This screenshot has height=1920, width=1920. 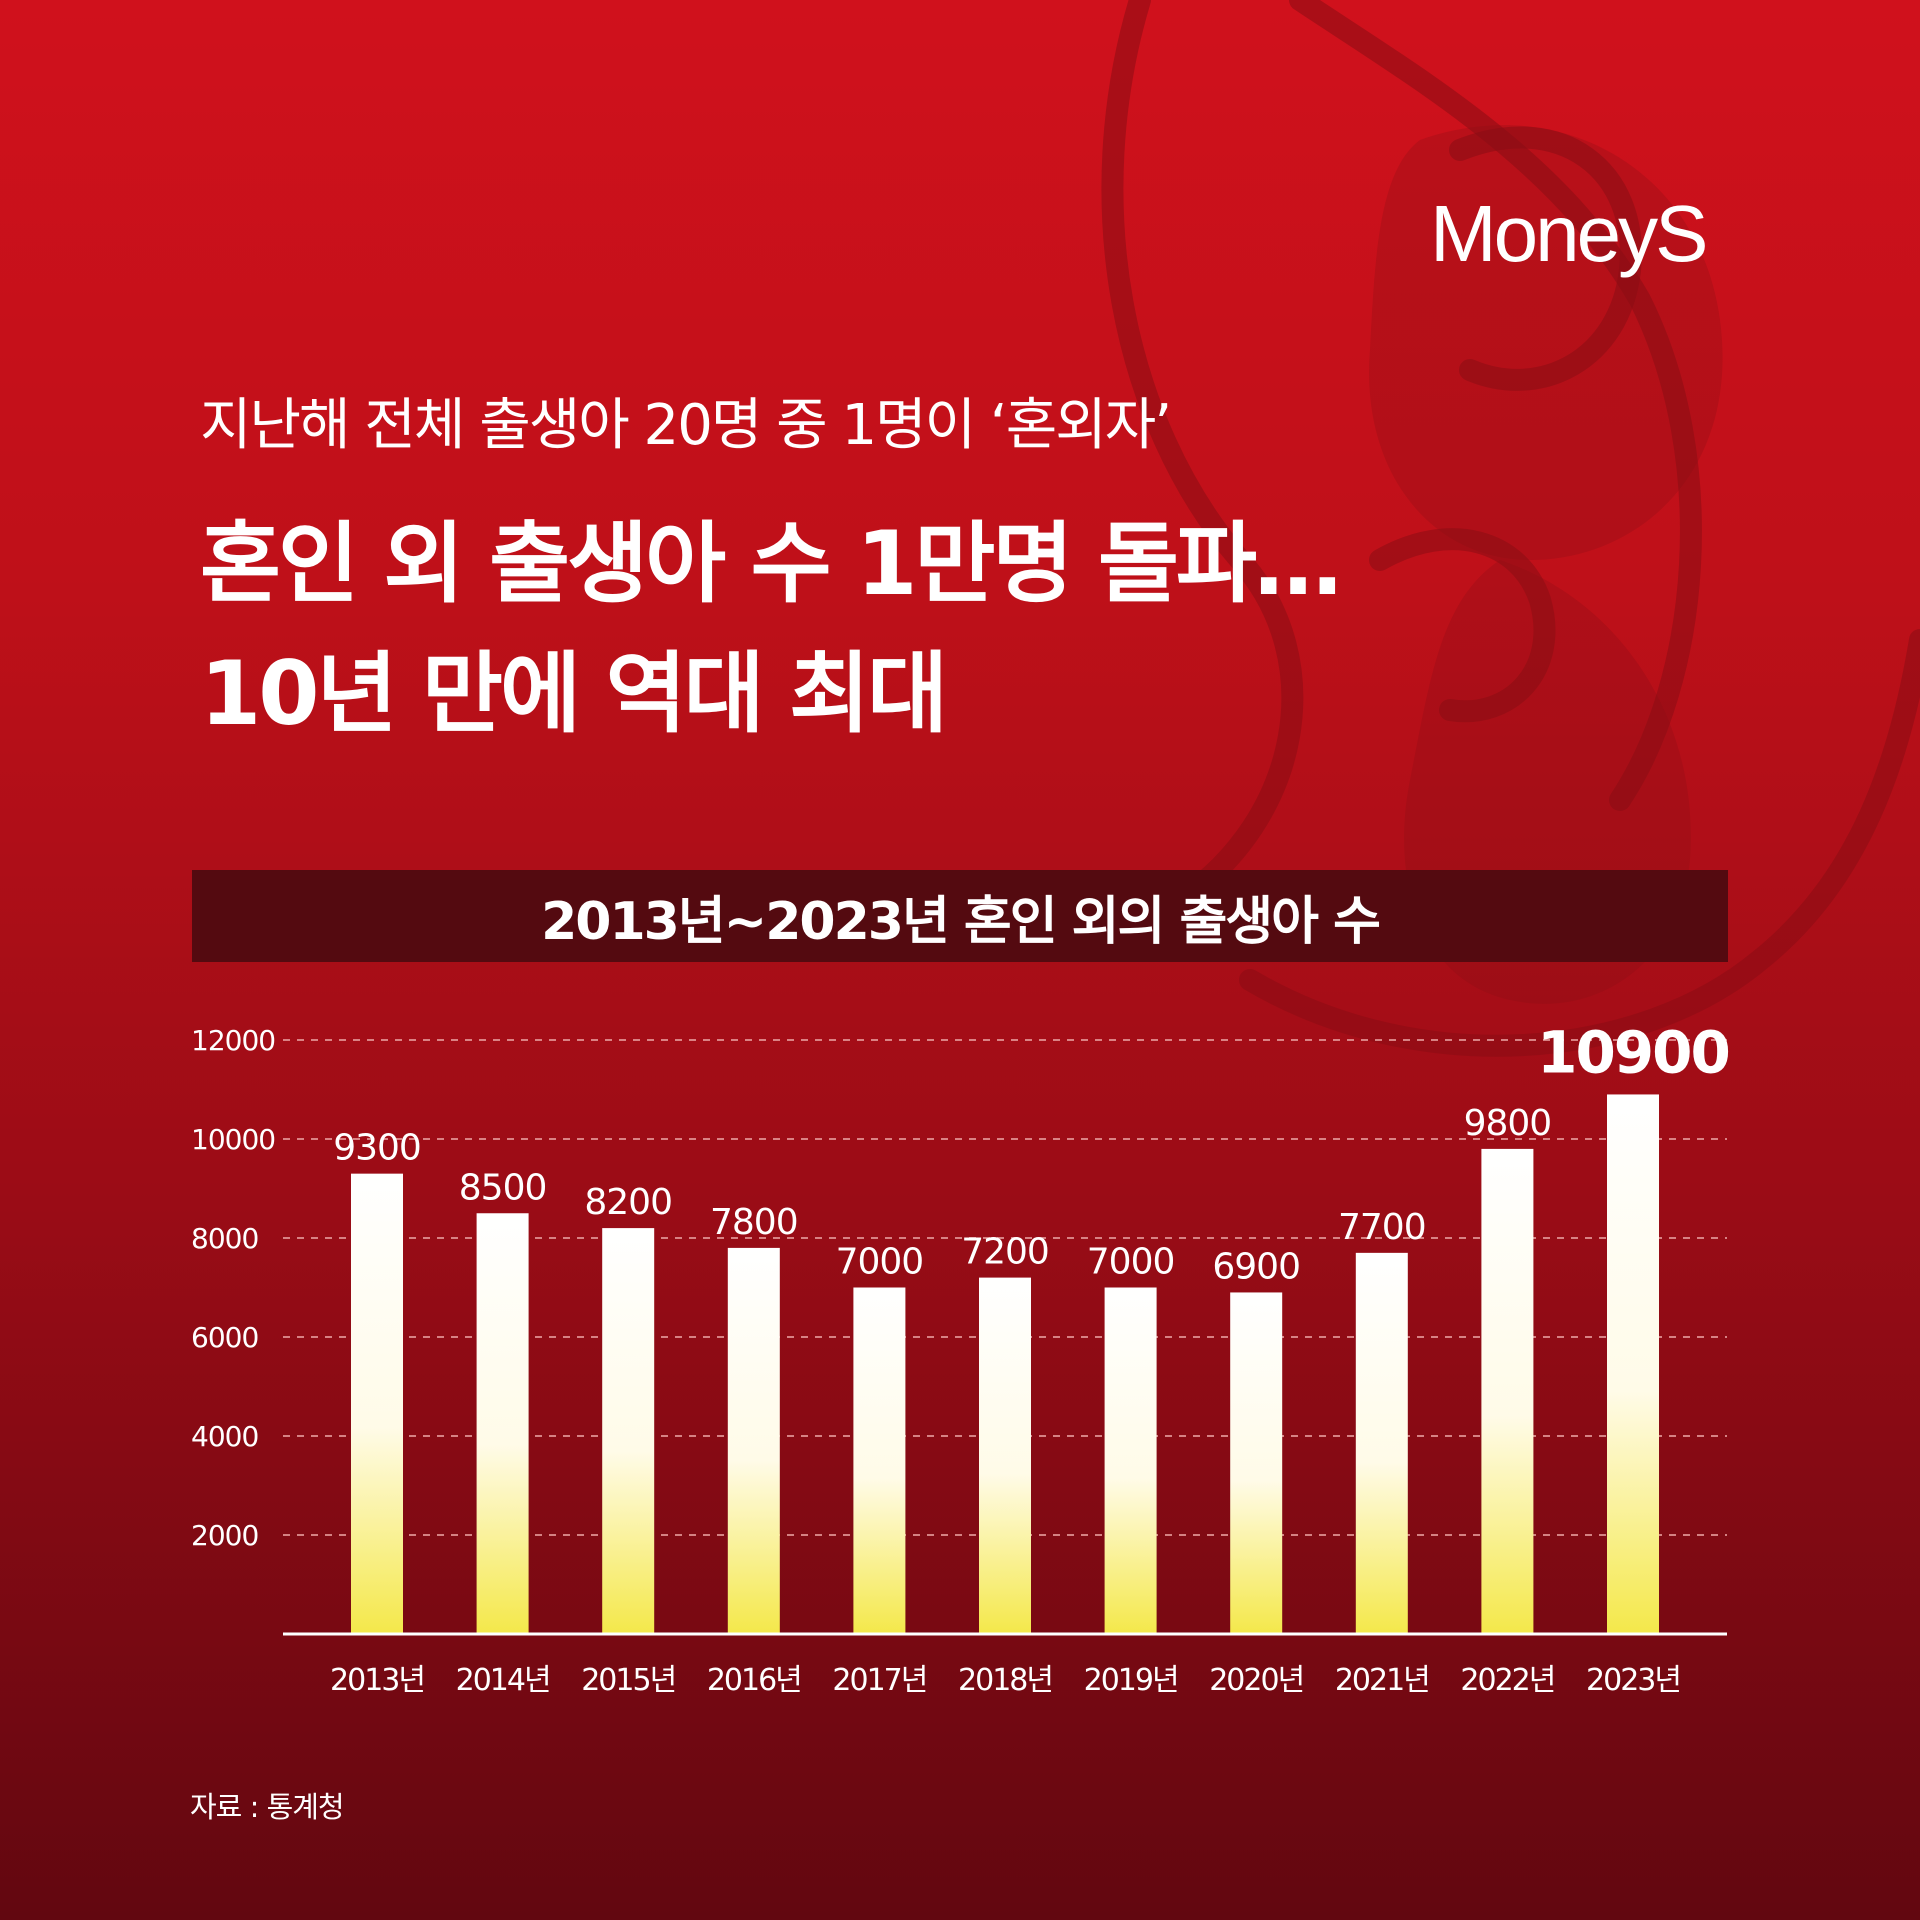 I want to click on data-label: 8200, so click(x=628, y=1202).